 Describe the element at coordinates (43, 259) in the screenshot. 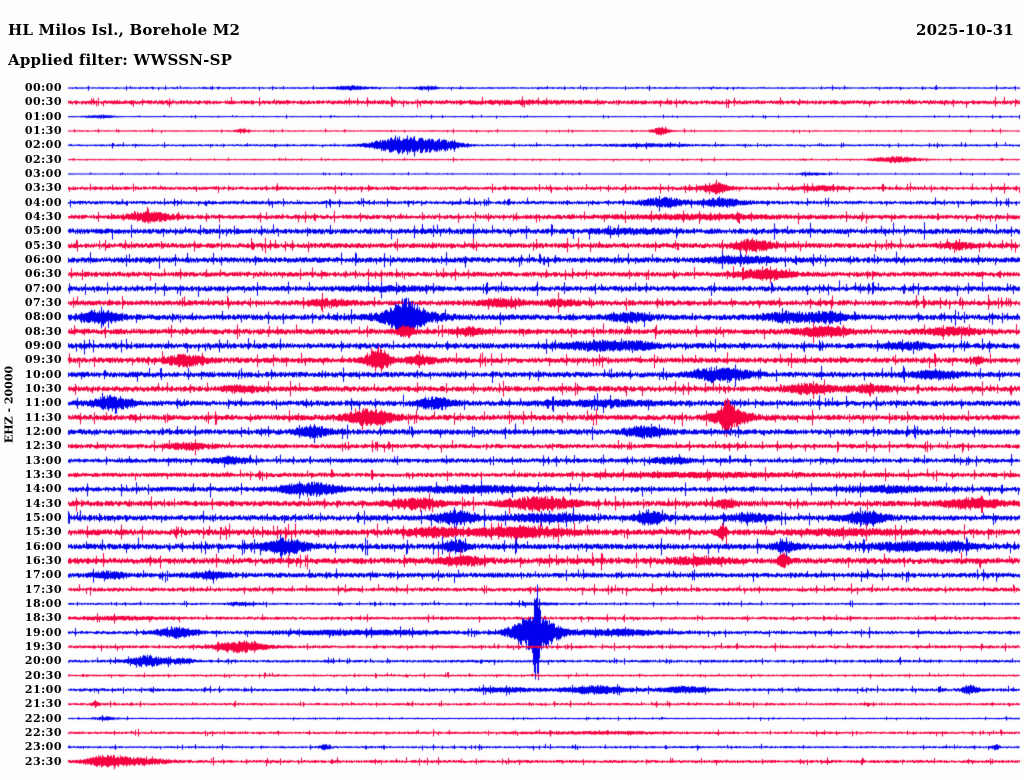

I see `trace-time-label: 06:00` at that location.